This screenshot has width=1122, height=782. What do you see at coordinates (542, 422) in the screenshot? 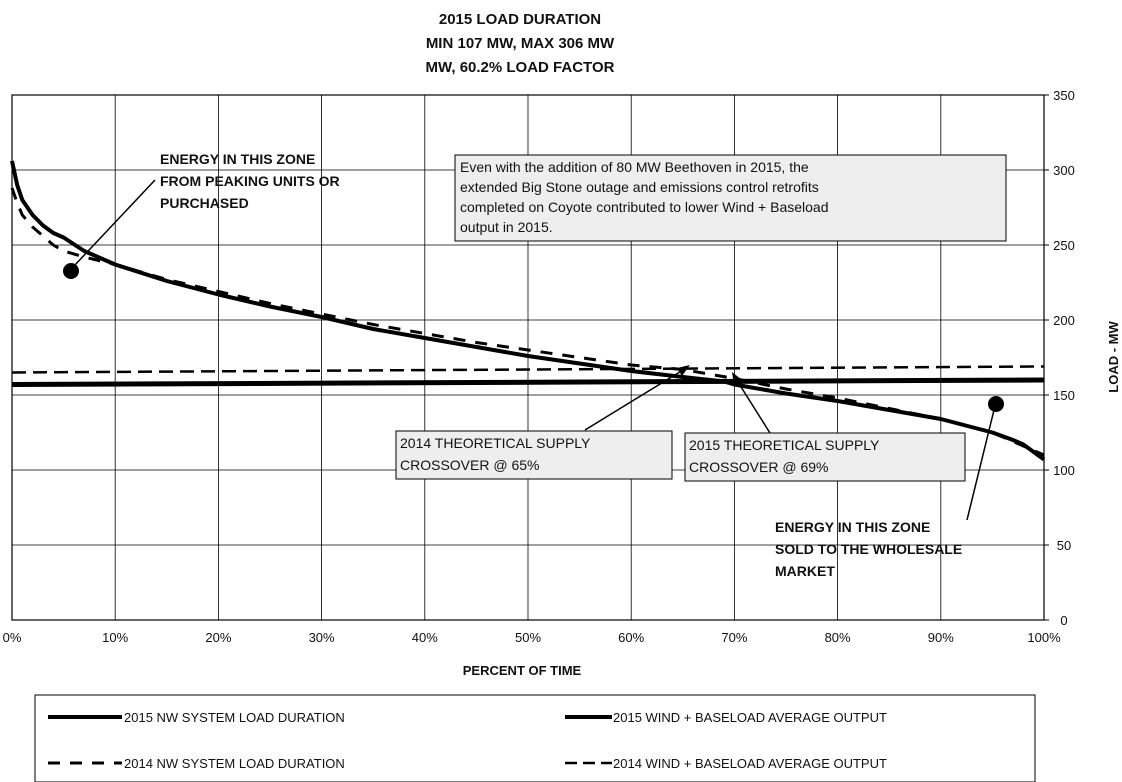
I see `crossover-2014-callout: 2014 THEORETICAL SUPPLY CROSSOVER @ 65%` at bounding box center [542, 422].